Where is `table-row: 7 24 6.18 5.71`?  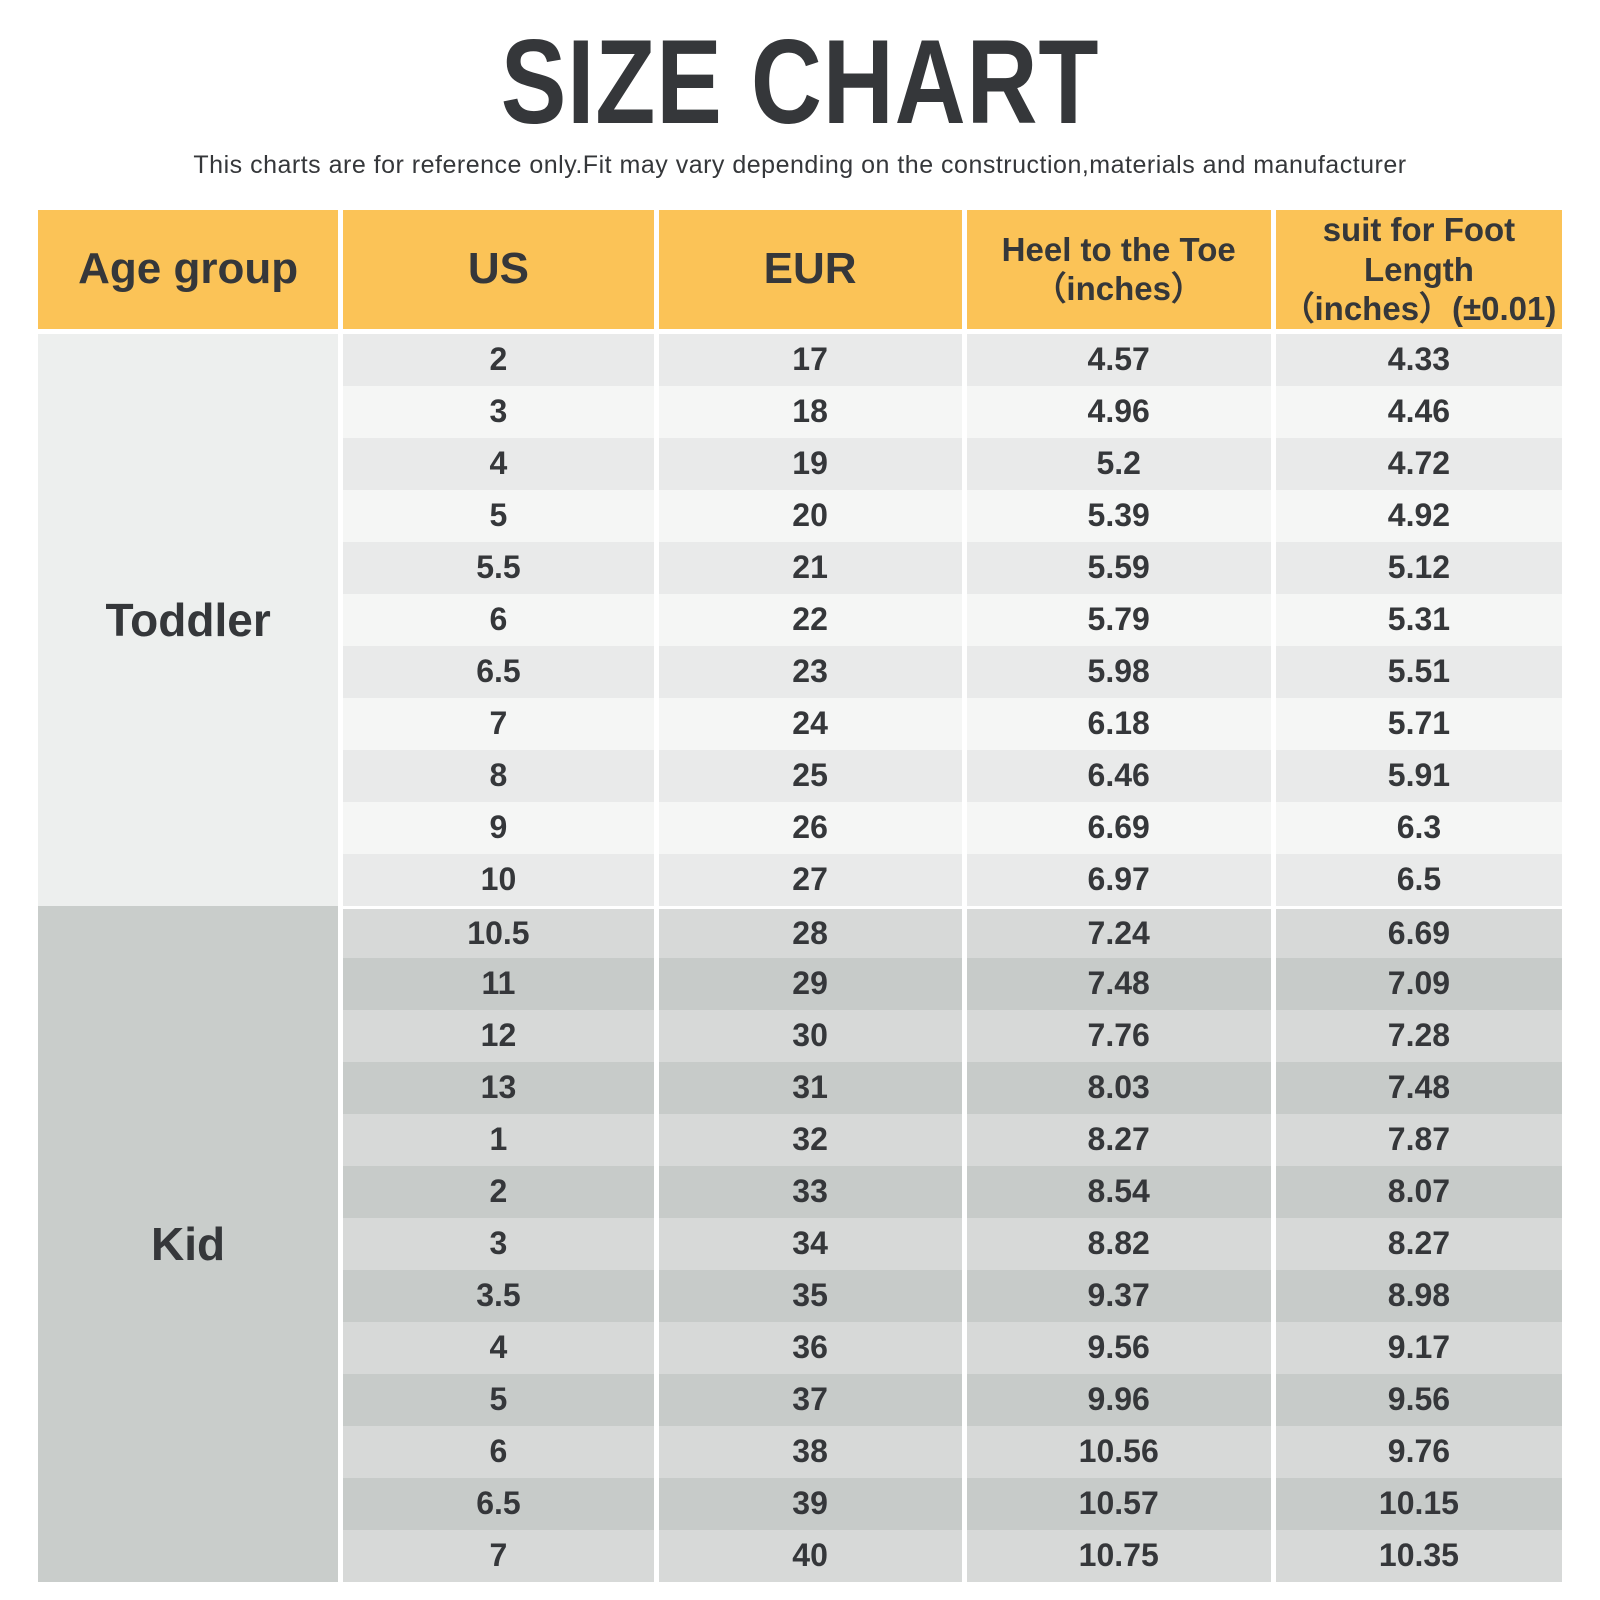
table-row: 7 24 6.18 5.71 is located at coordinates (800, 723).